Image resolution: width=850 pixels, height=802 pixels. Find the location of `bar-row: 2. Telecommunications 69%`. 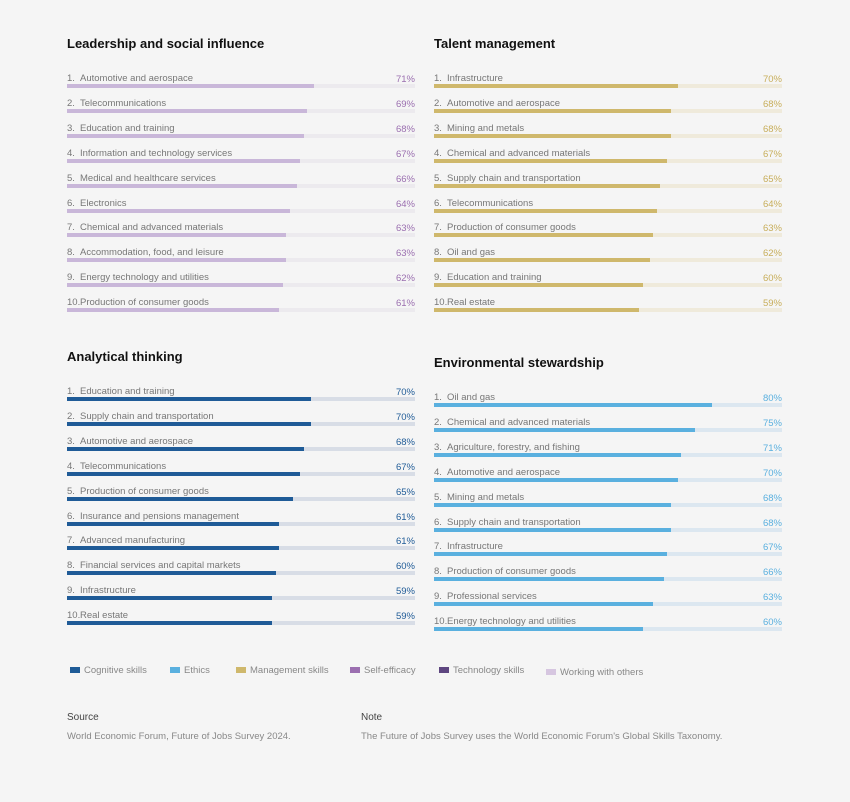

bar-row: 2. Telecommunications 69% is located at coordinates (241, 111).